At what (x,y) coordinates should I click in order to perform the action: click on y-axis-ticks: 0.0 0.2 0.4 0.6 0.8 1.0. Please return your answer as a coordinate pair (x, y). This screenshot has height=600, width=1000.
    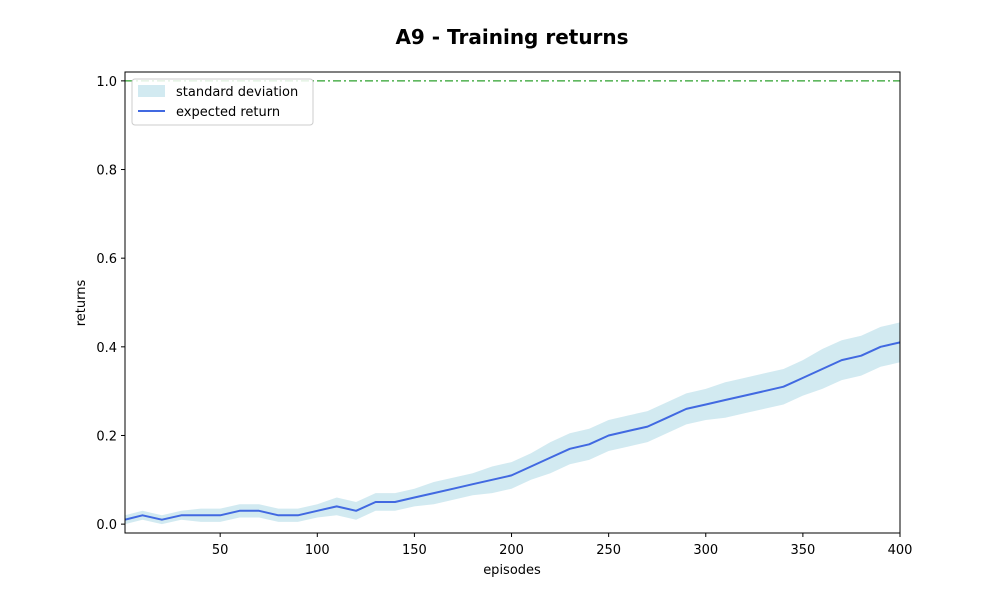
    Looking at the image, I should click on (110, 304).